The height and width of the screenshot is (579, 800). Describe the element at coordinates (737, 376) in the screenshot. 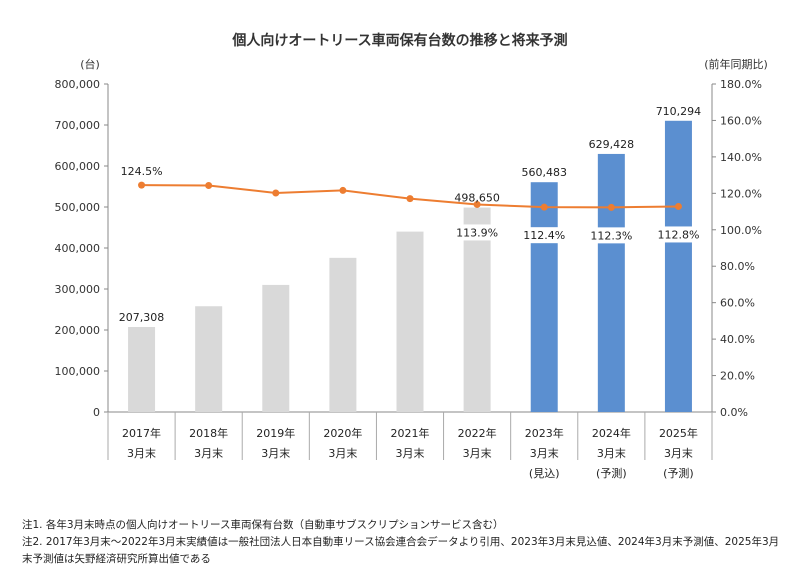

I see `right-tick-label: 20.0%` at that location.